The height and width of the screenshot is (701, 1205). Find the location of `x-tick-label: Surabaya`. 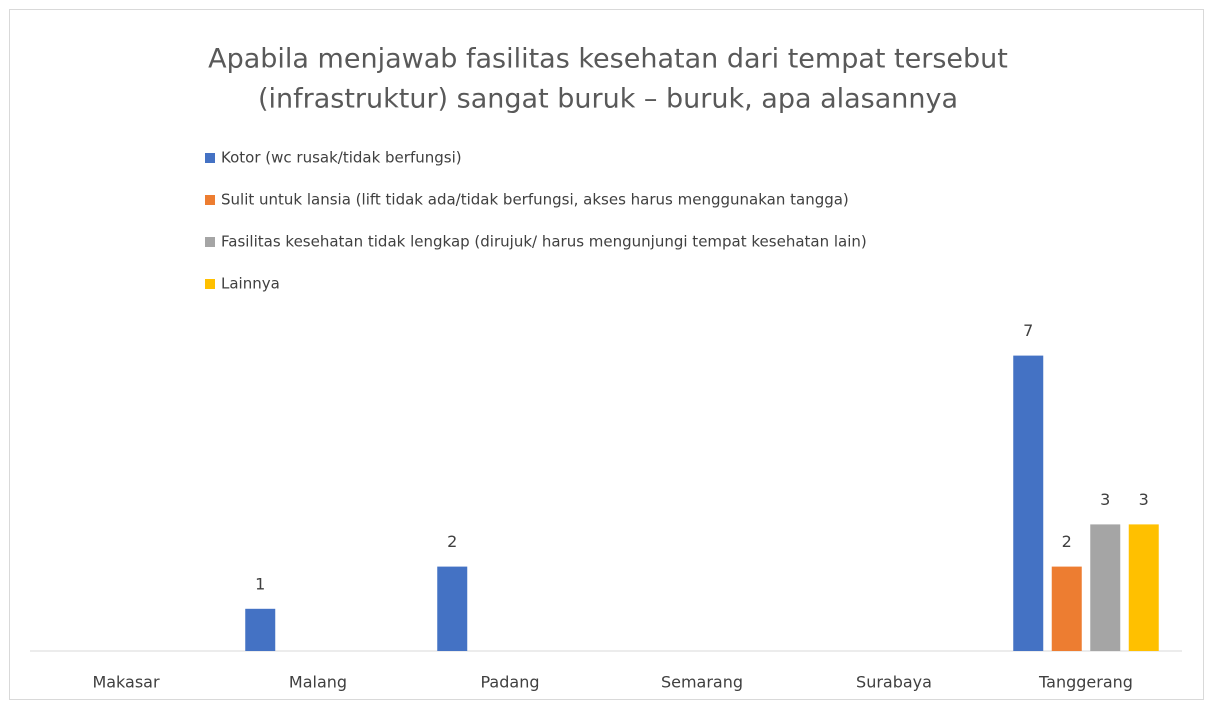

x-tick-label: Surabaya is located at coordinates (894, 682).